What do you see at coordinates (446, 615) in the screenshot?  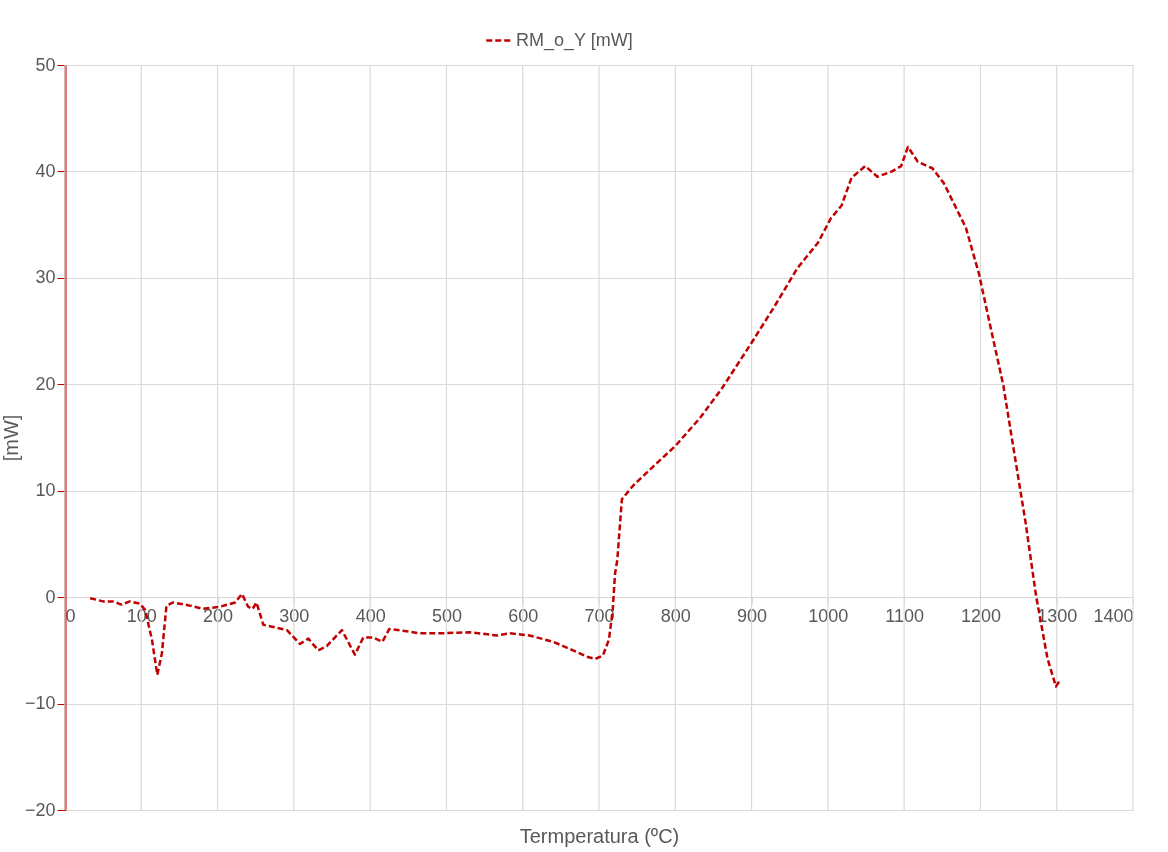 I see `x-tick-label: 500` at bounding box center [446, 615].